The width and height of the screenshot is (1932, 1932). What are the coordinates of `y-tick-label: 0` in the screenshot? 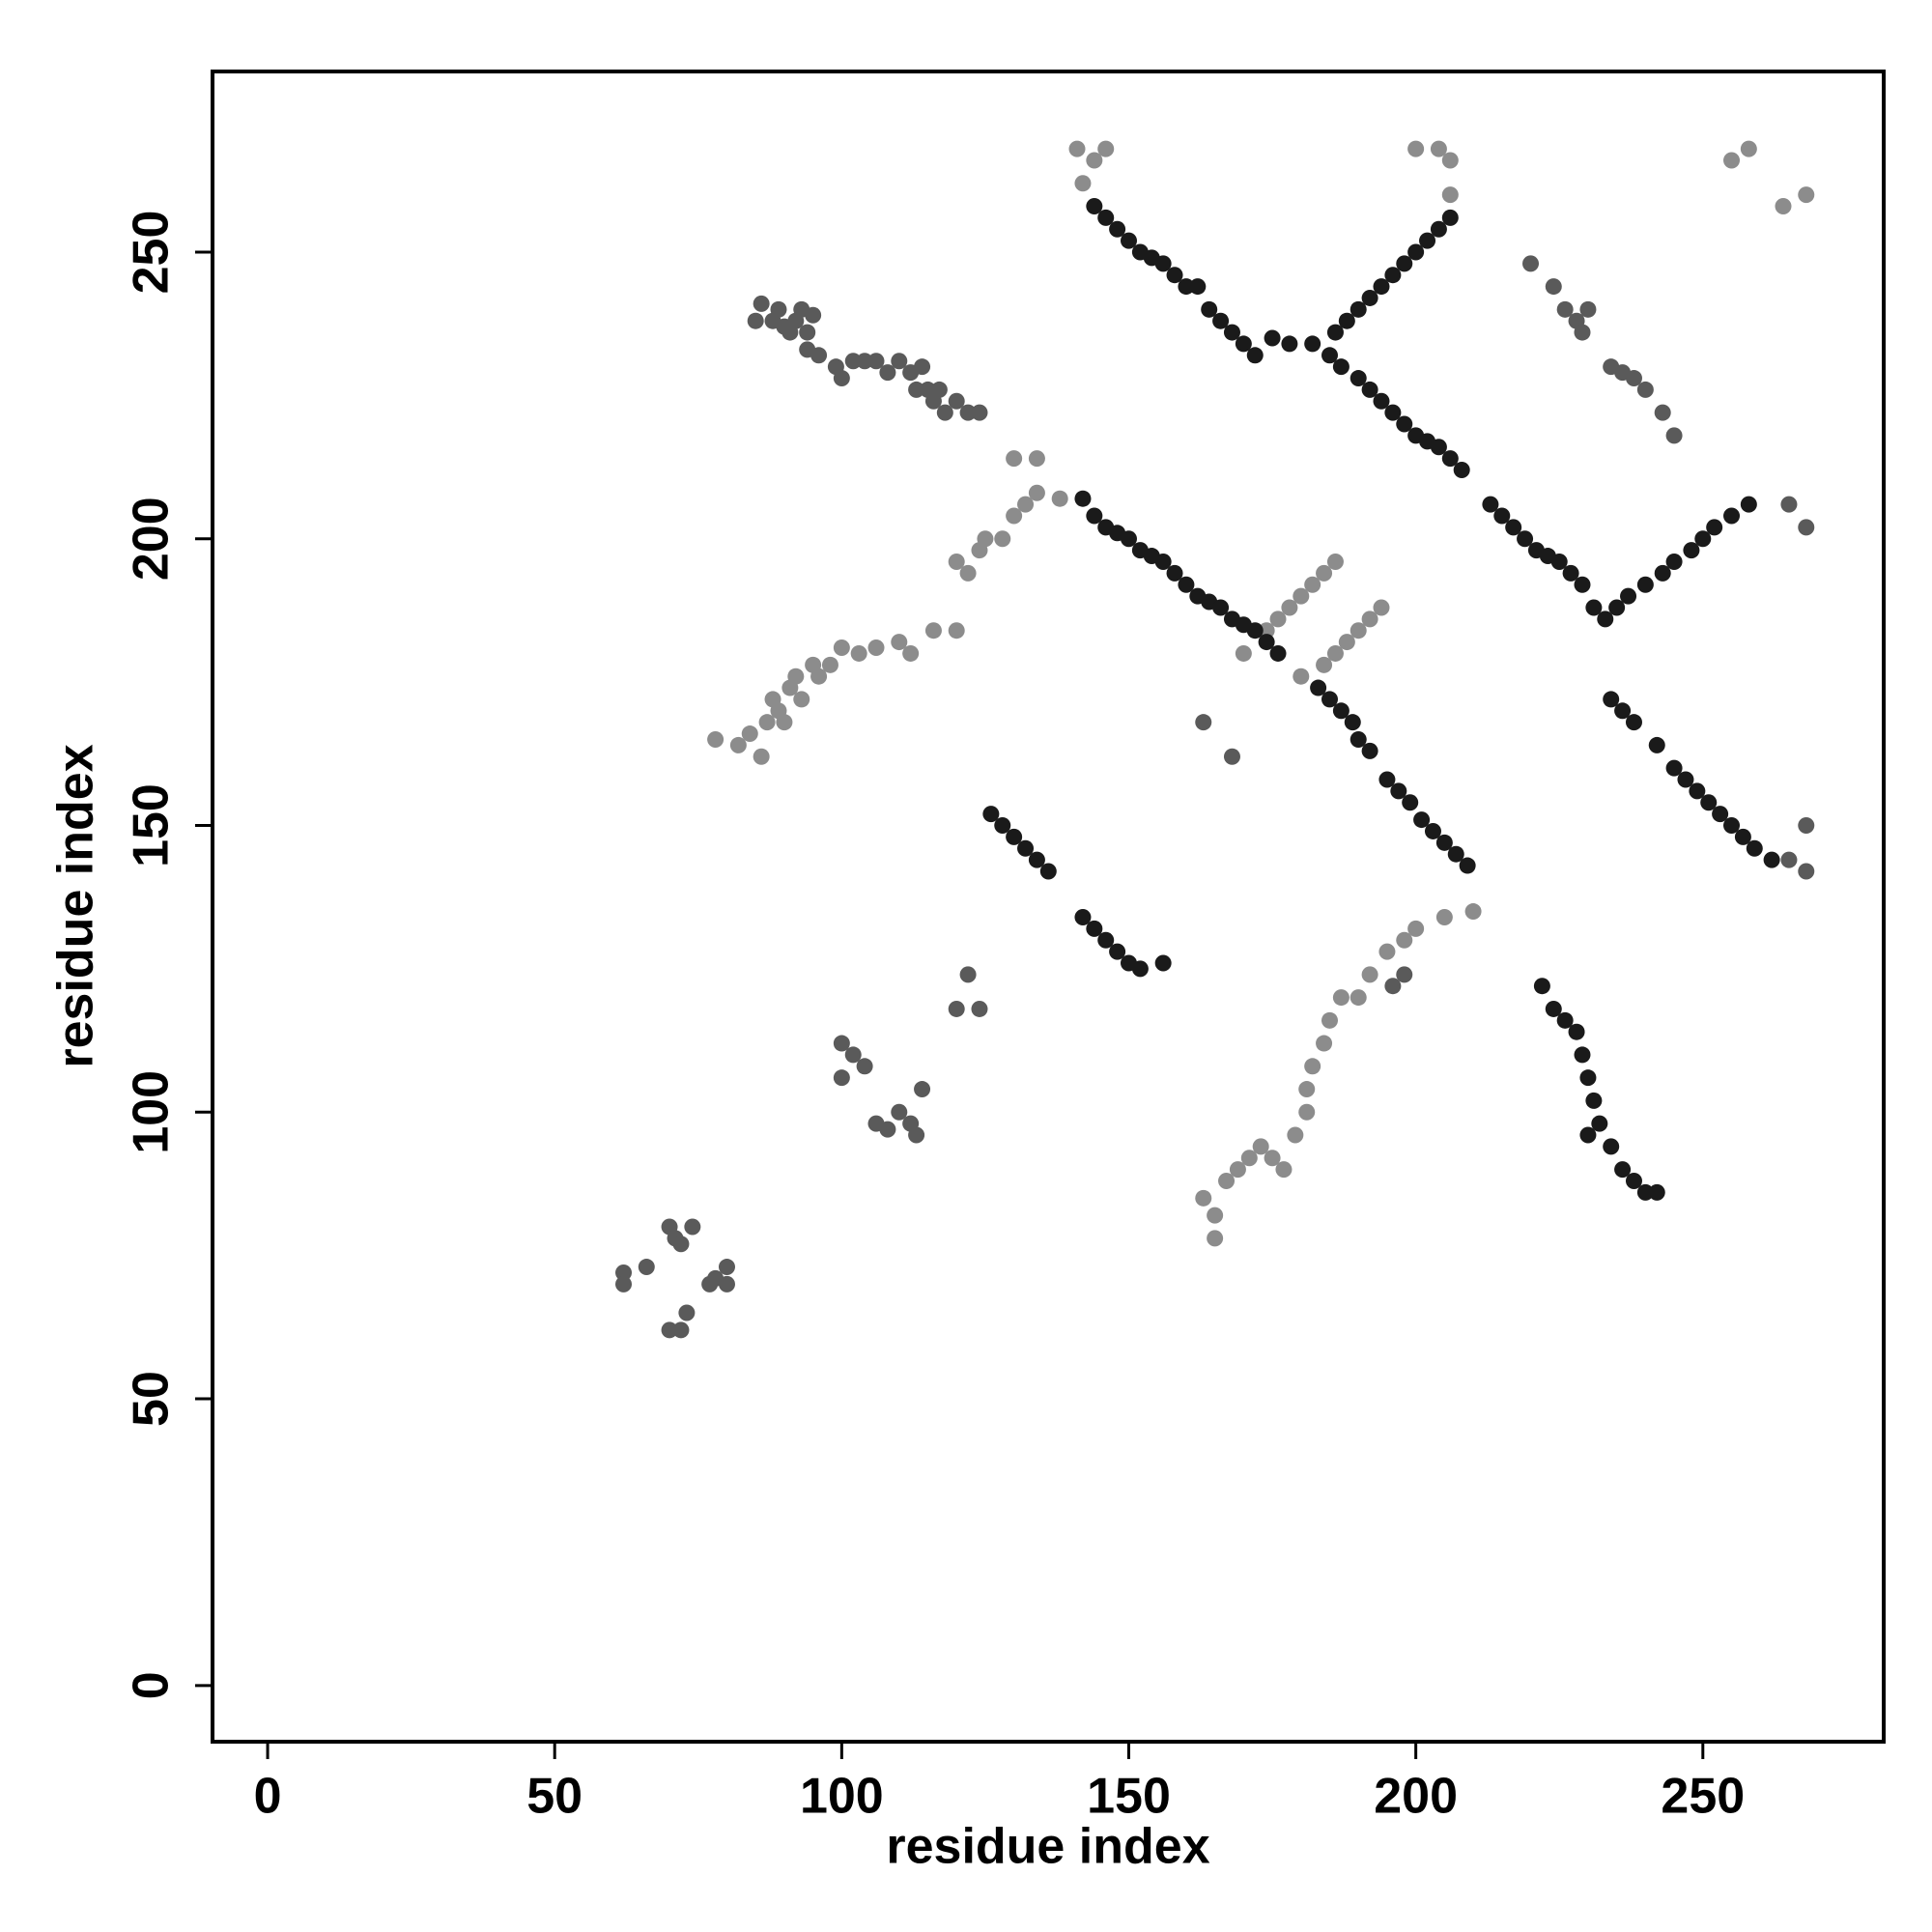 It's located at (152, 1685).